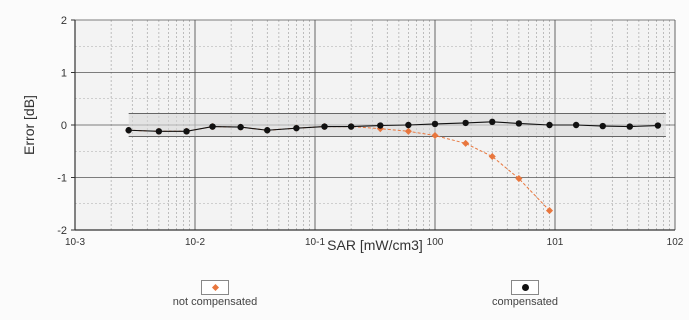  I want to click on legend-not-compensated: not compensated, so click(215, 294).